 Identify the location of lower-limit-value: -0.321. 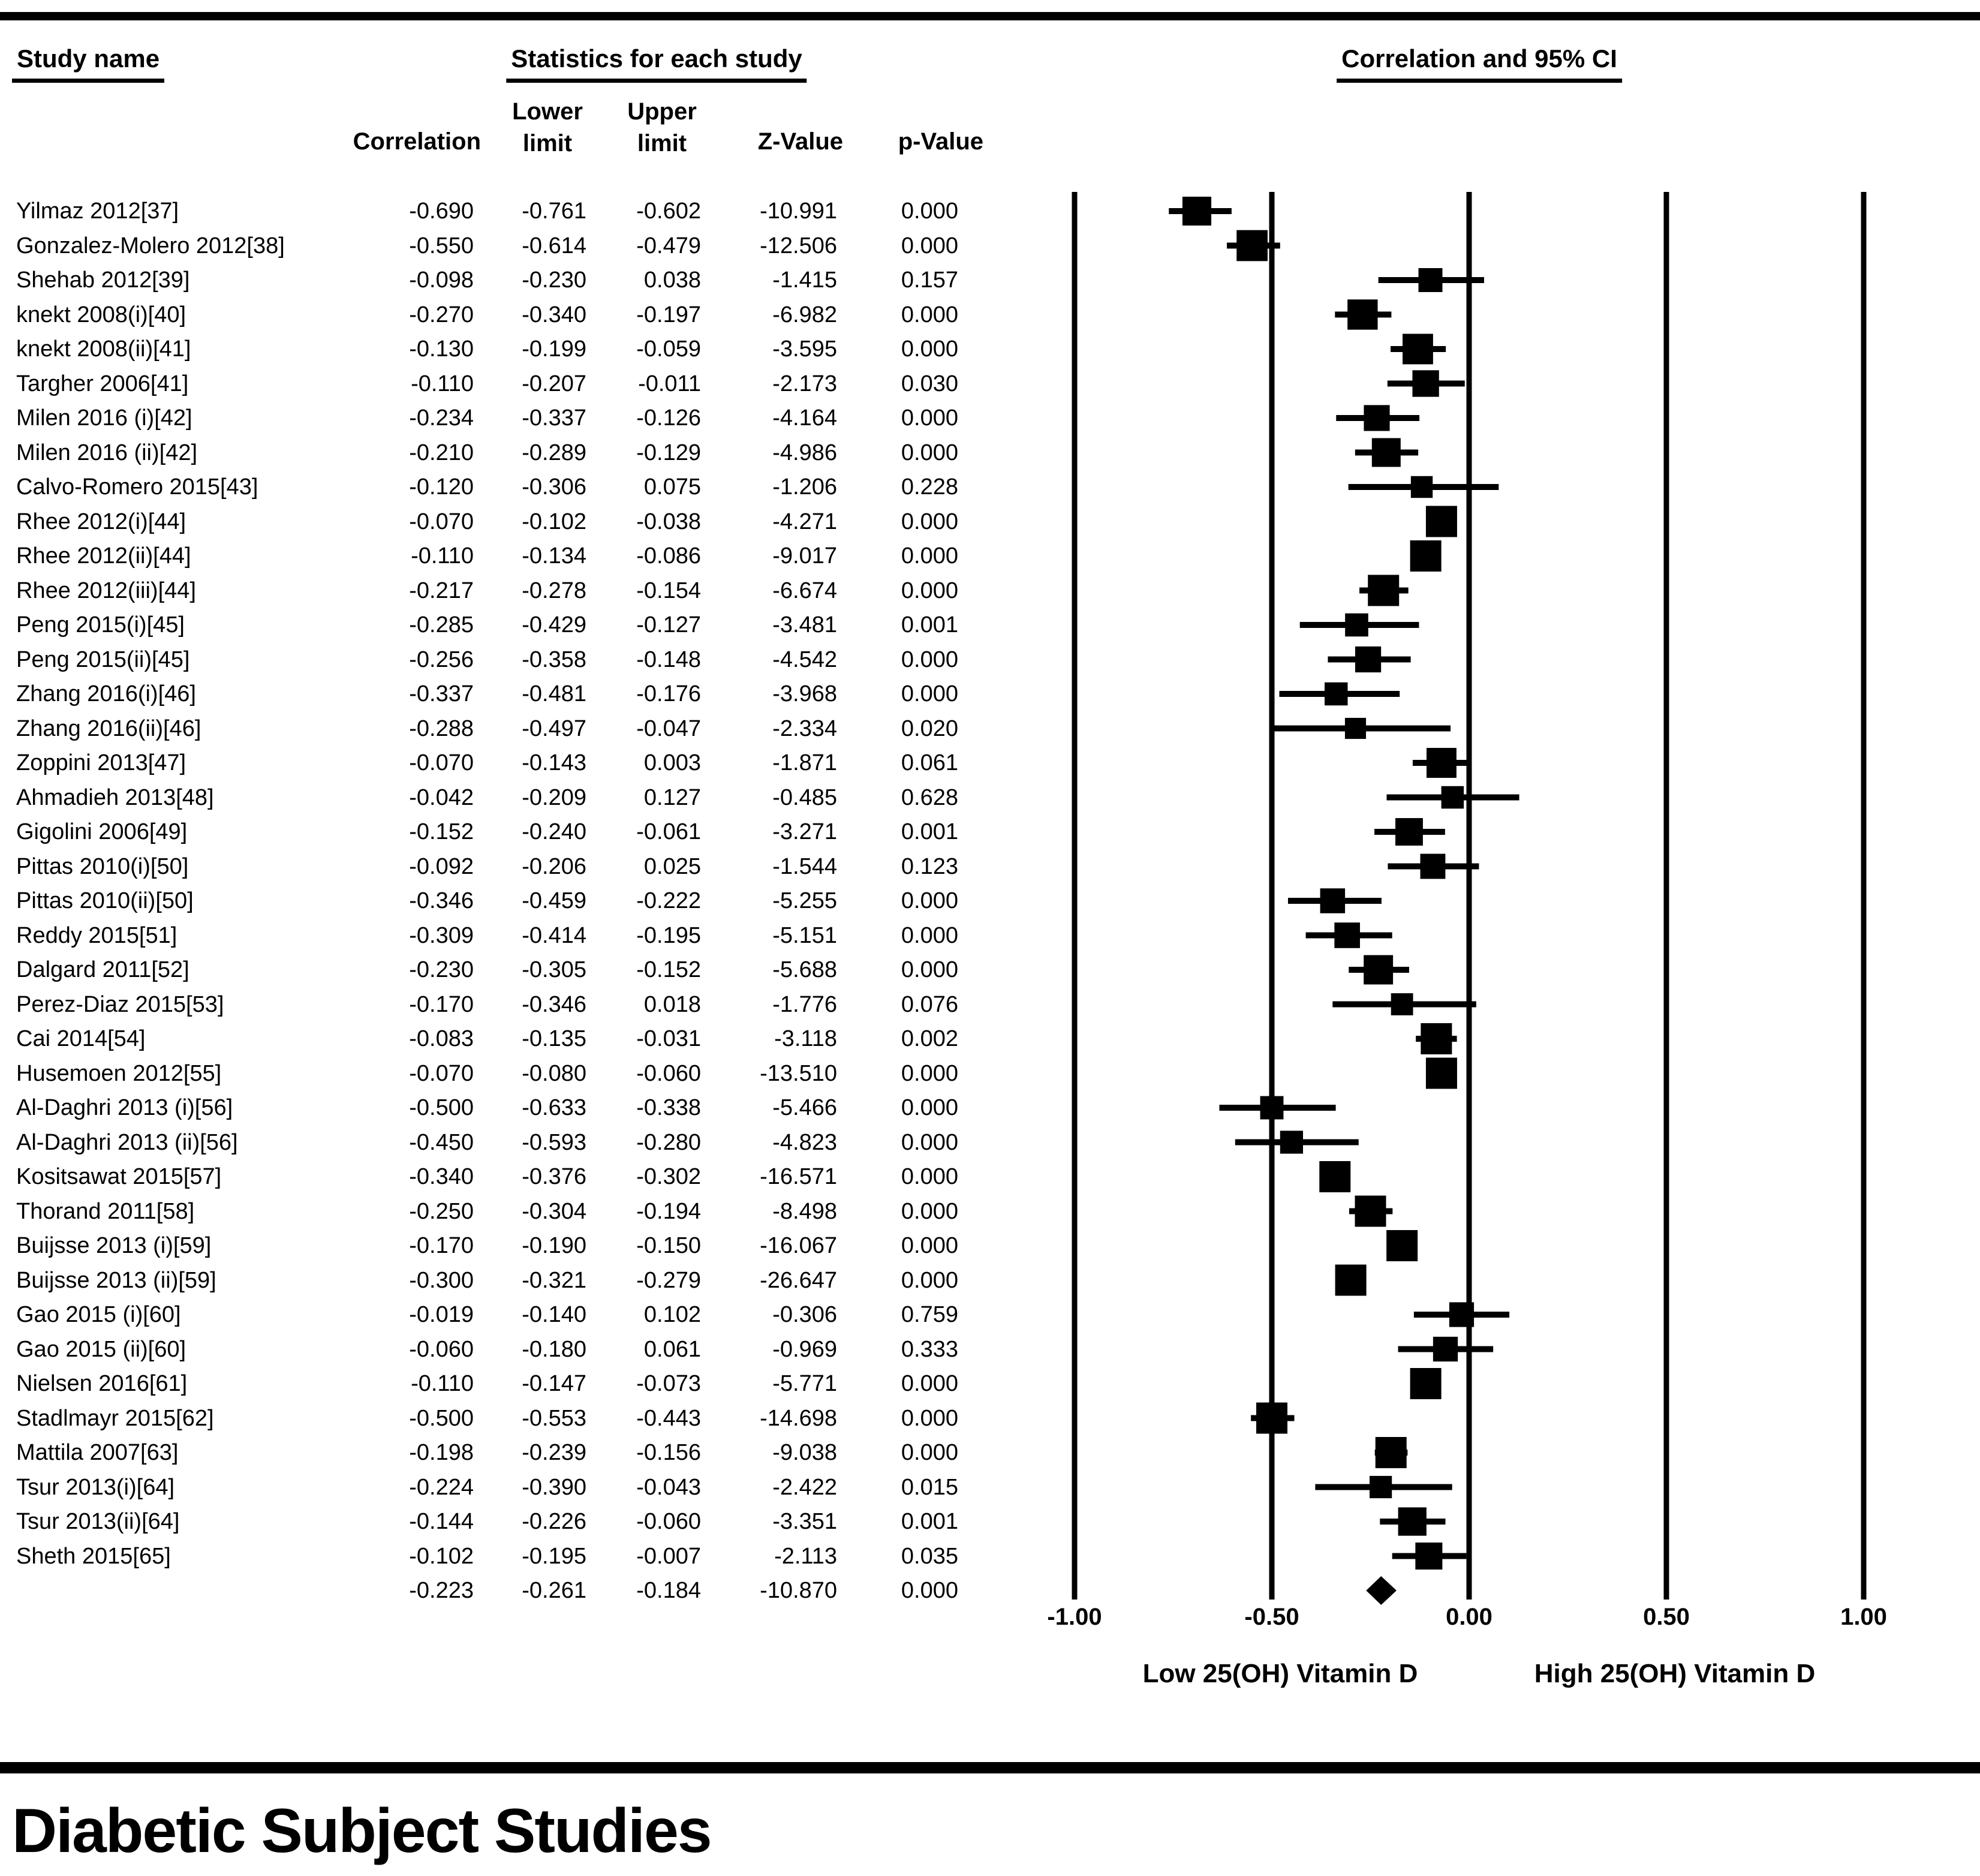
(554, 1280).